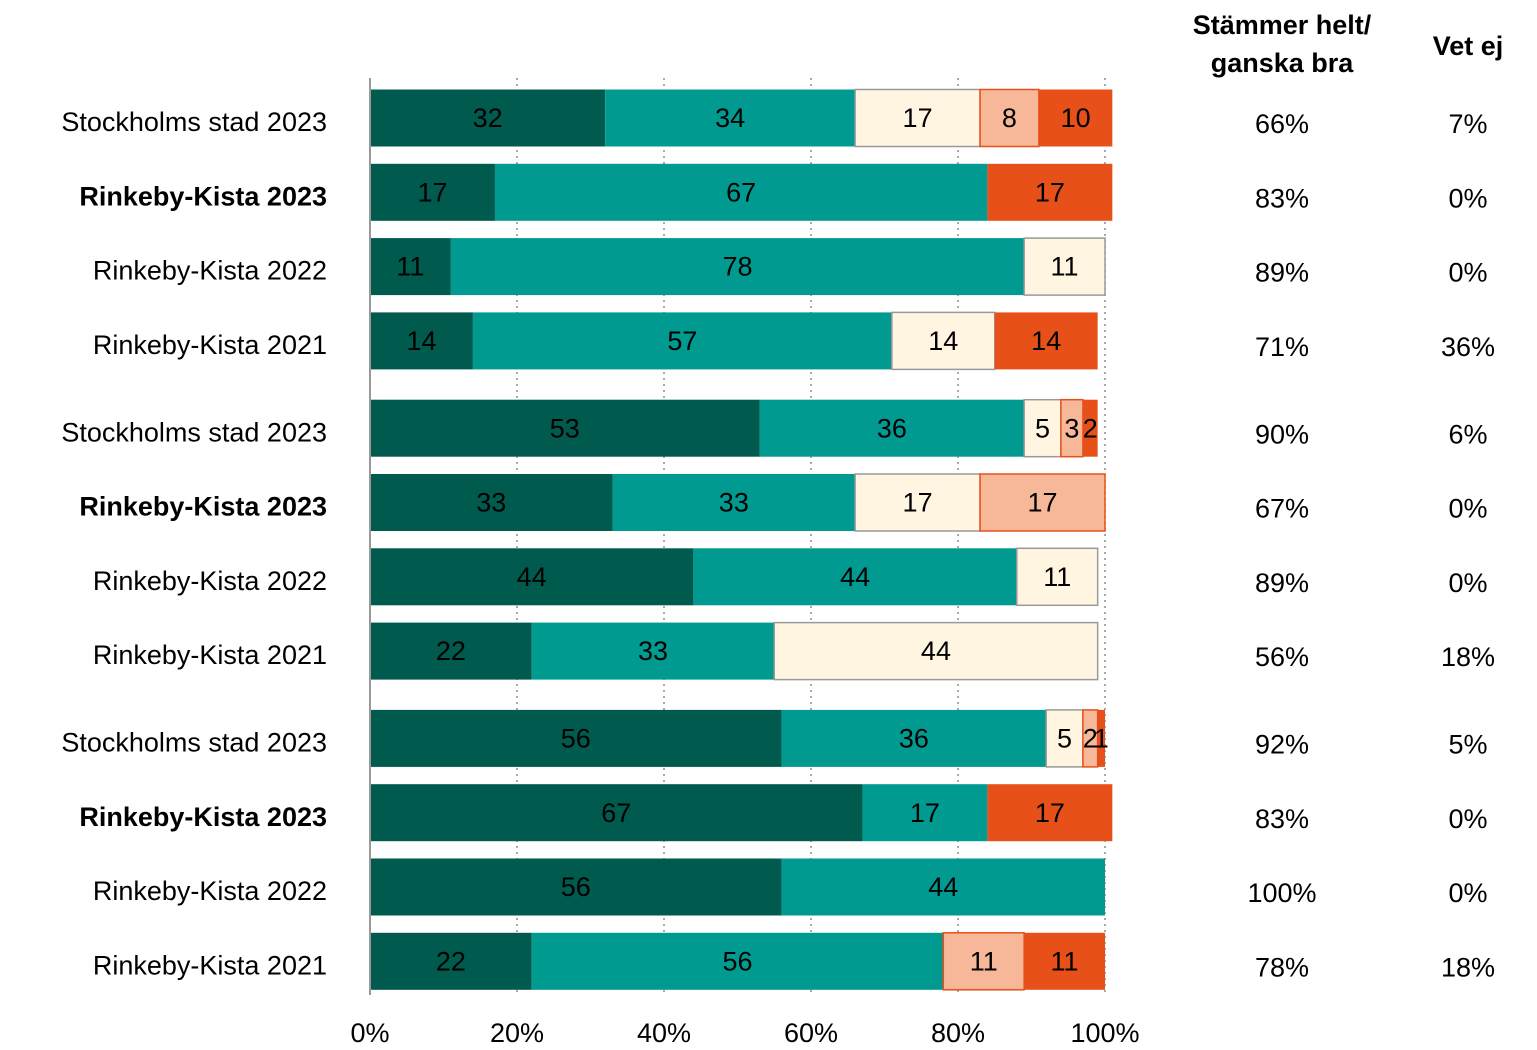  I want to click on data-label: 8, so click(1009, 118).